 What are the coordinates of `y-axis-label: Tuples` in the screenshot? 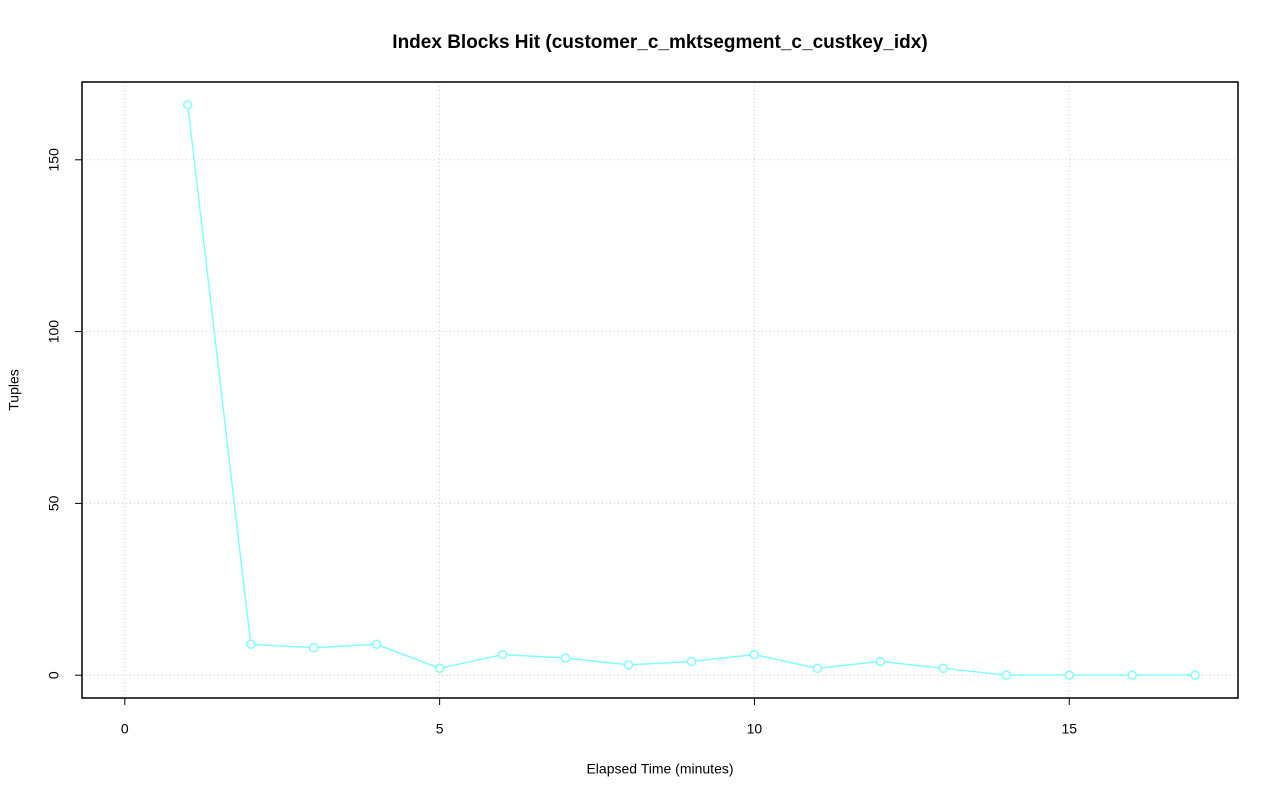 It's located at (14, 390).